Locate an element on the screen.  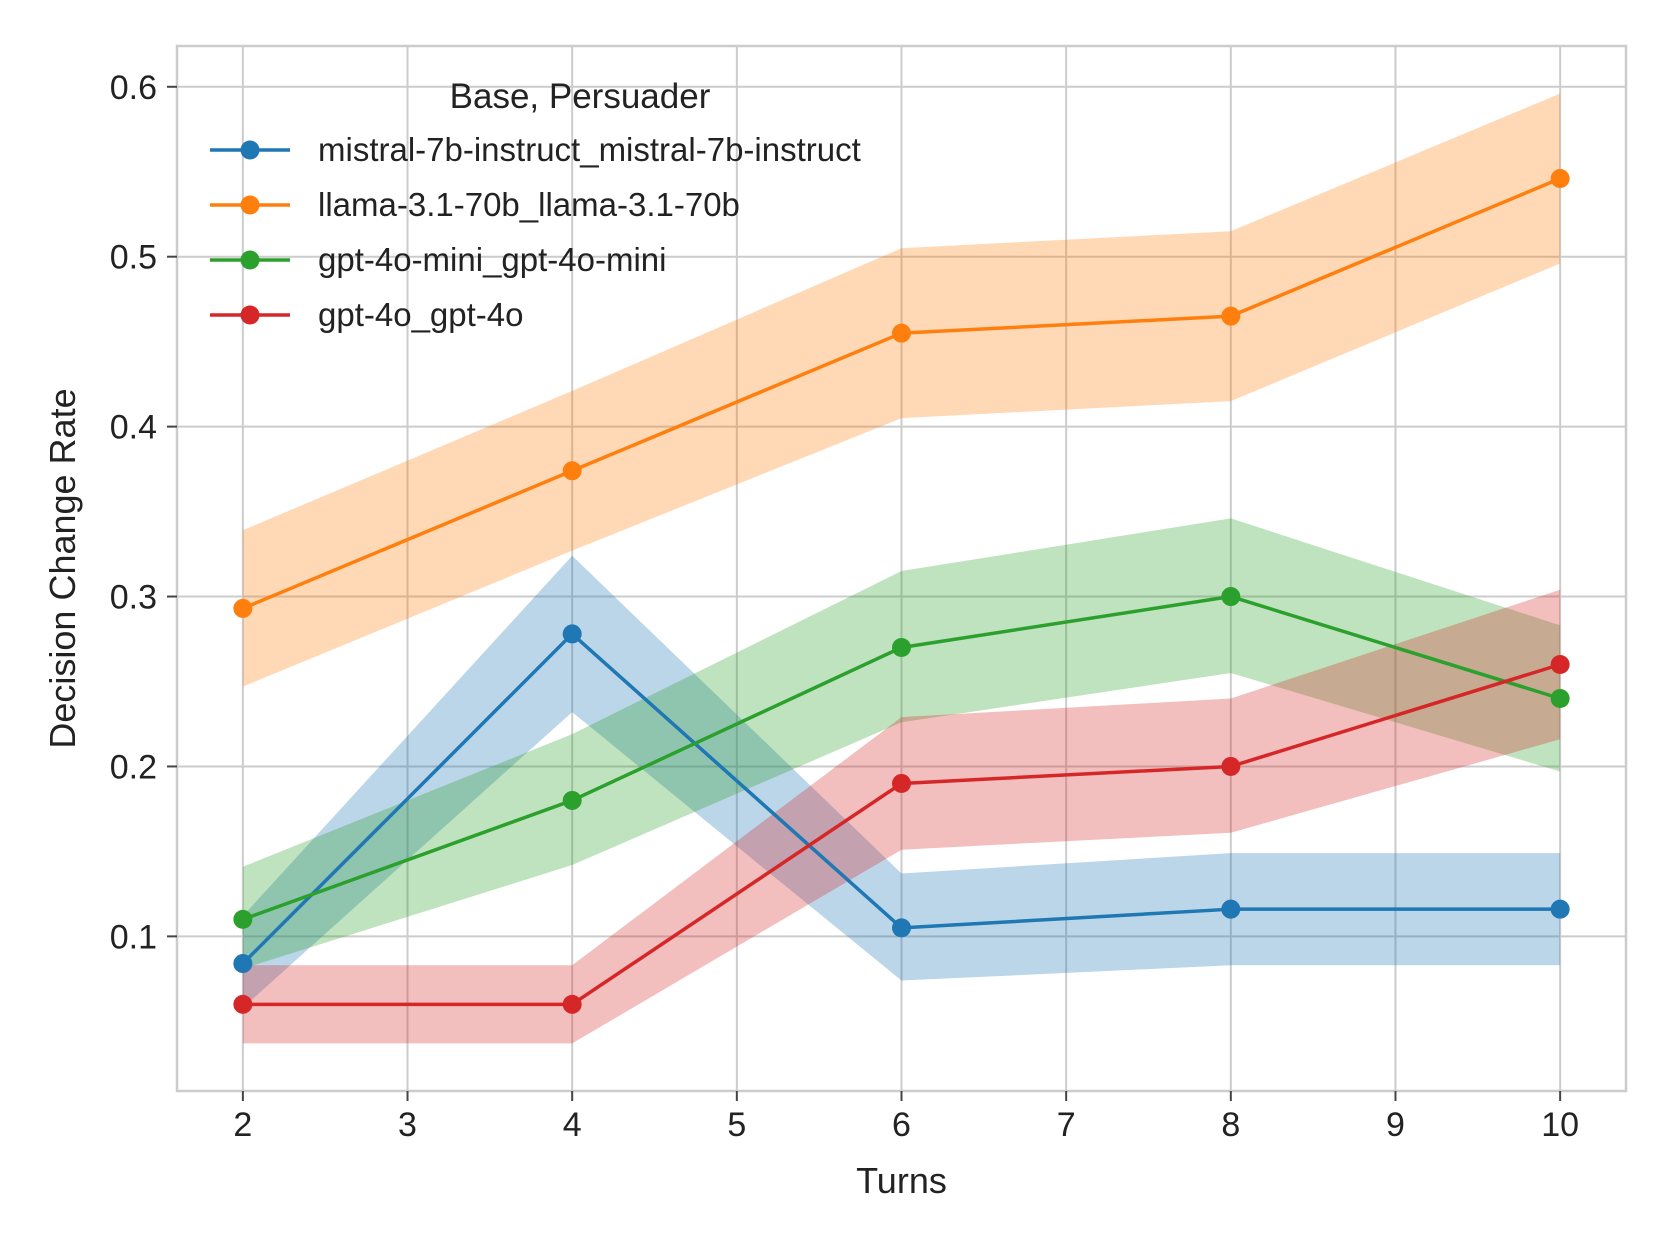
y-tick-label: 0.2 is located at coordinates (133, 767).